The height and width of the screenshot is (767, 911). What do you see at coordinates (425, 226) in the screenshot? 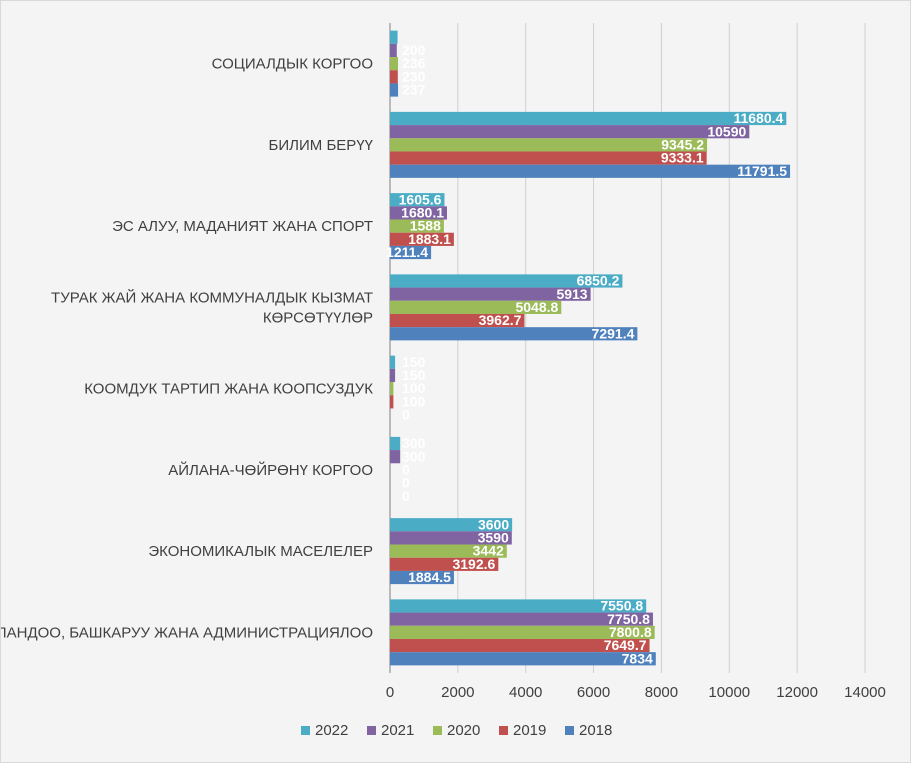
I see `data-label: 1588` at bounding box center [425, 226].